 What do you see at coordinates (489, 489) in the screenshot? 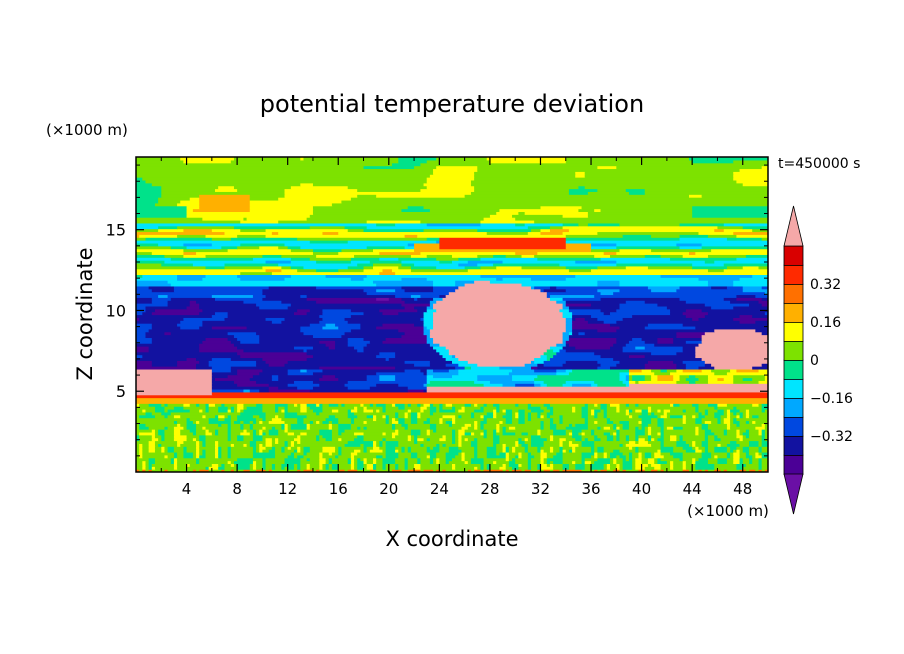
I see `x-tick-label: 28` at bounding box center [489, 489].